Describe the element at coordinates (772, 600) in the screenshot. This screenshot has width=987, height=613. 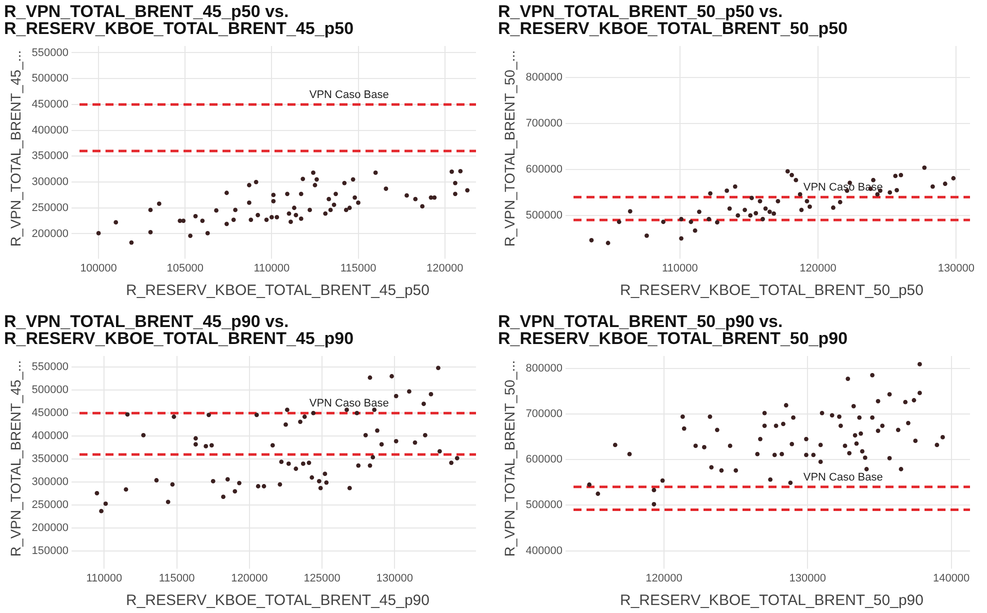
I see `x-axis-title: R_RESERV_KBOE_TOTAL_BRENT_50_p90` at that location.